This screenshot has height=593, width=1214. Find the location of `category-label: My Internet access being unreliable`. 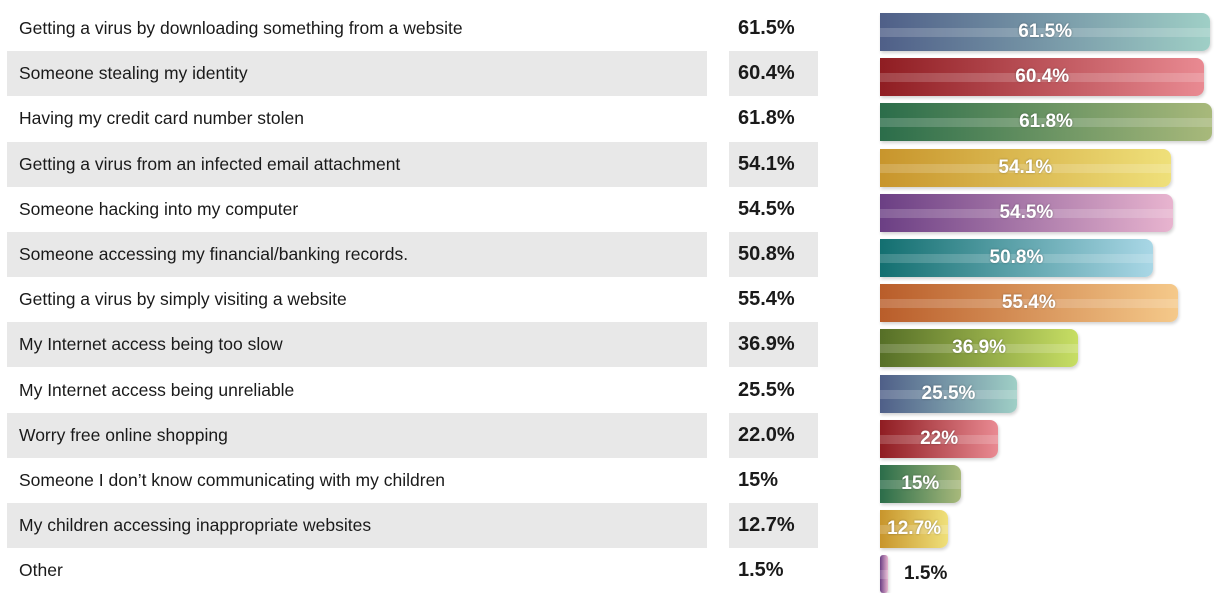

category-label: My Internet access being unreliable is located at coordinates (157, 389).